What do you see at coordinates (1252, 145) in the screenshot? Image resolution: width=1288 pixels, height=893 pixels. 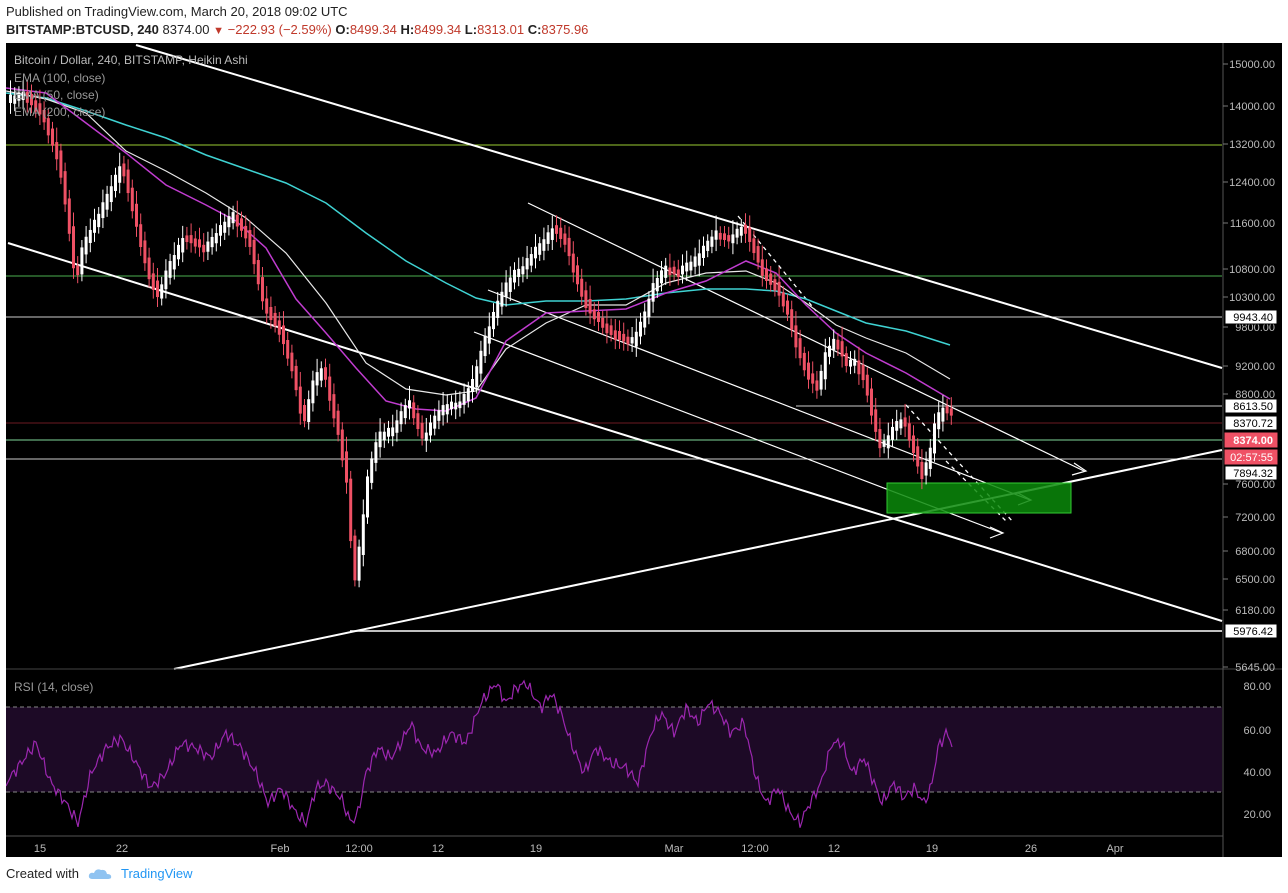 I see `price-tick-label: 13200.00` at bounding box center [1252, 145].